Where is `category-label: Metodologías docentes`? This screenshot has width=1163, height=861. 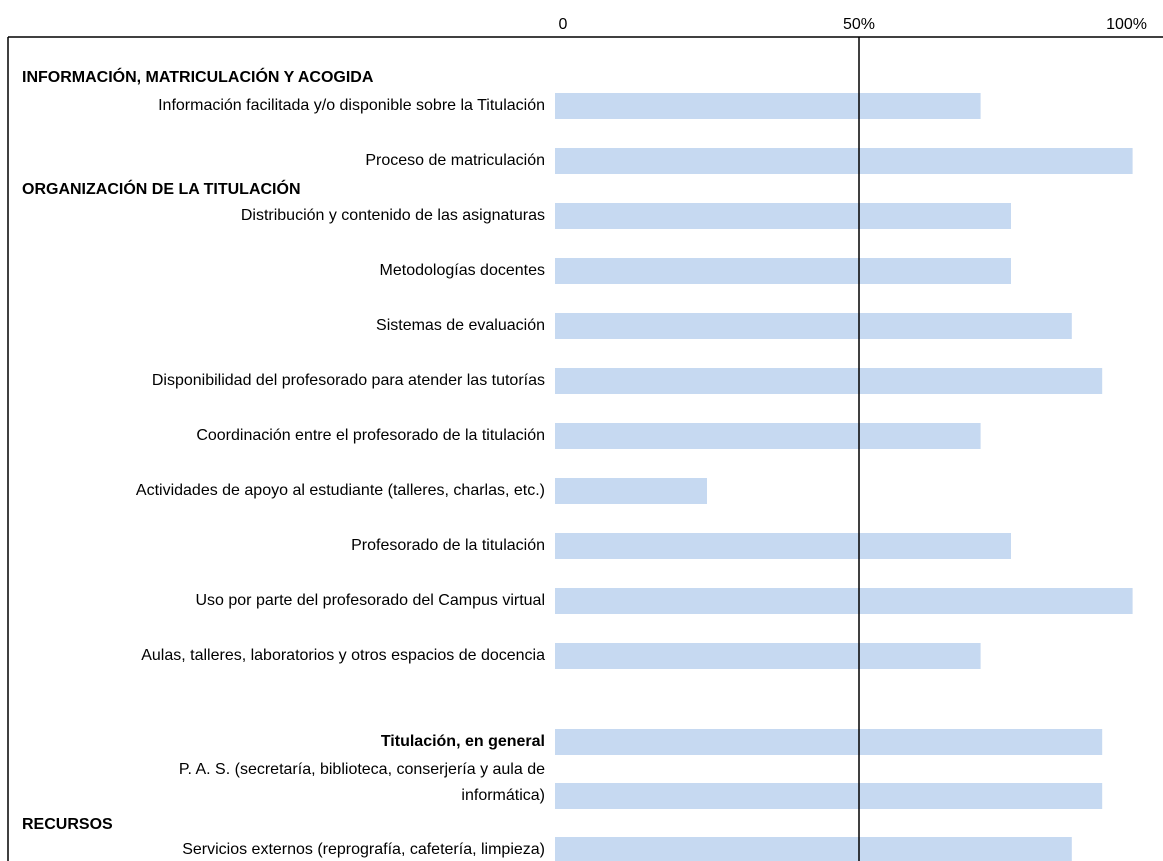
category-label: Metodologías docentes is located at coordinates (462, 270).